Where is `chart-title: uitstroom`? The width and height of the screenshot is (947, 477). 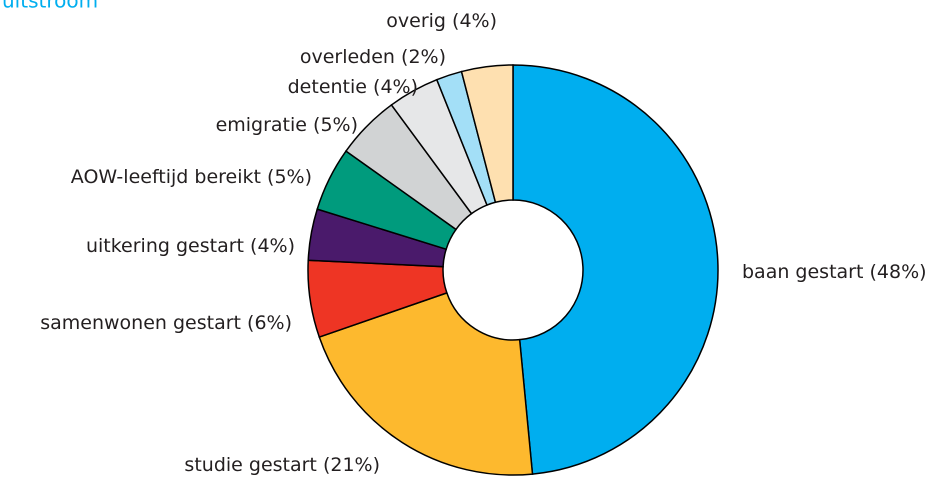
chart-title: uitstroom is located at coordinates (50, 6).